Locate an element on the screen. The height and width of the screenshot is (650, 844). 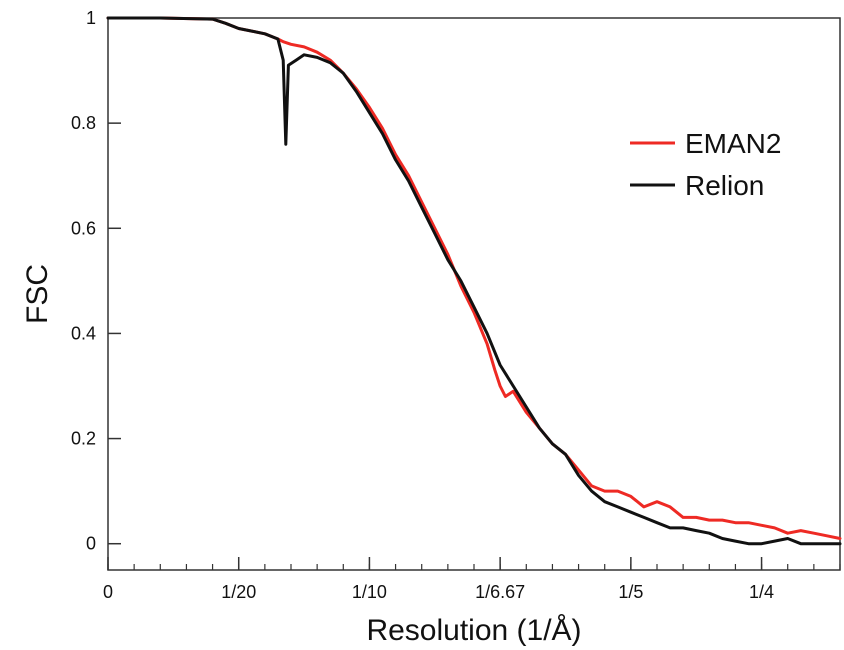
legend-label-relion: Relion is located at coordinates (724, 185).